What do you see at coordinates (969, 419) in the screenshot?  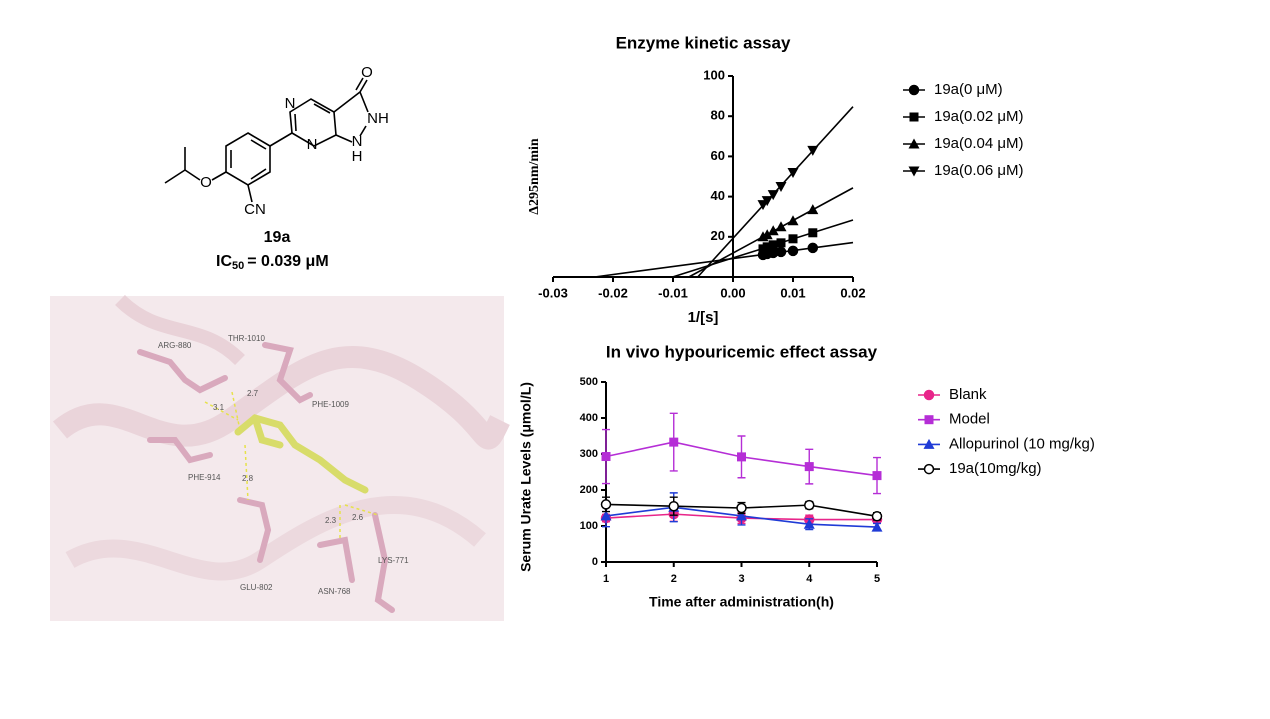 I see `legend-label: Model` at bounding box center [969, 419].